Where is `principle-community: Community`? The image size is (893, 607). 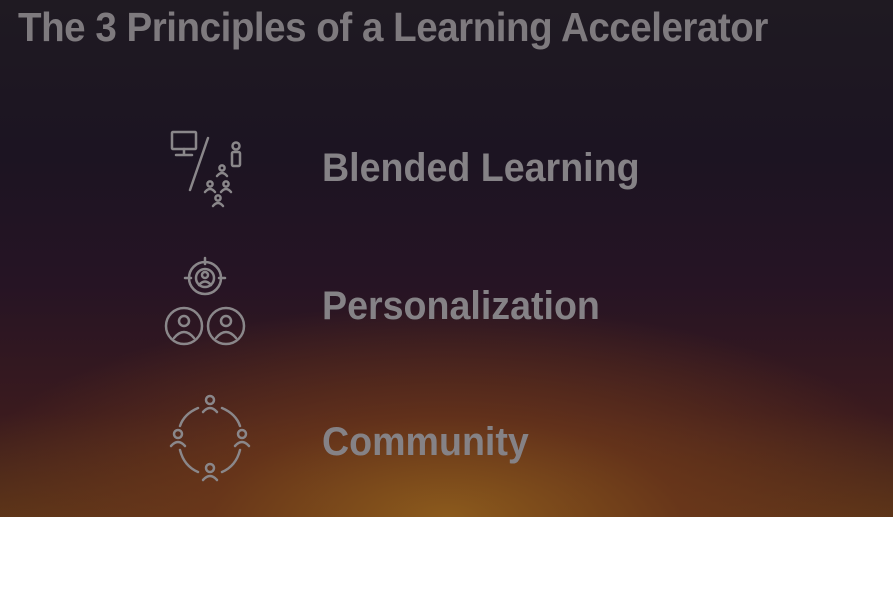 principle-community: Community is located at coordinates (440, 442).